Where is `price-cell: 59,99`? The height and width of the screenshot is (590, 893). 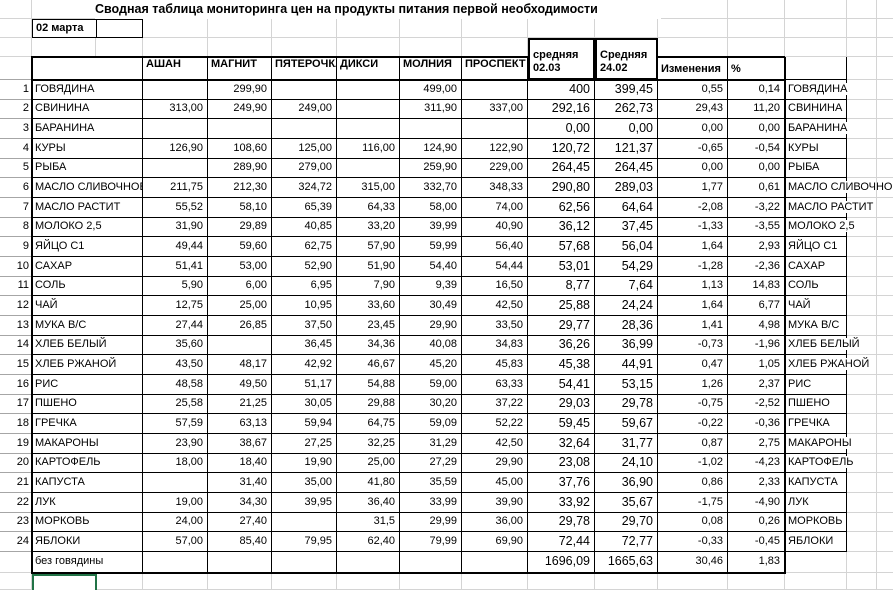
price-cell: 59,99 is located at coordinates (431, 247).